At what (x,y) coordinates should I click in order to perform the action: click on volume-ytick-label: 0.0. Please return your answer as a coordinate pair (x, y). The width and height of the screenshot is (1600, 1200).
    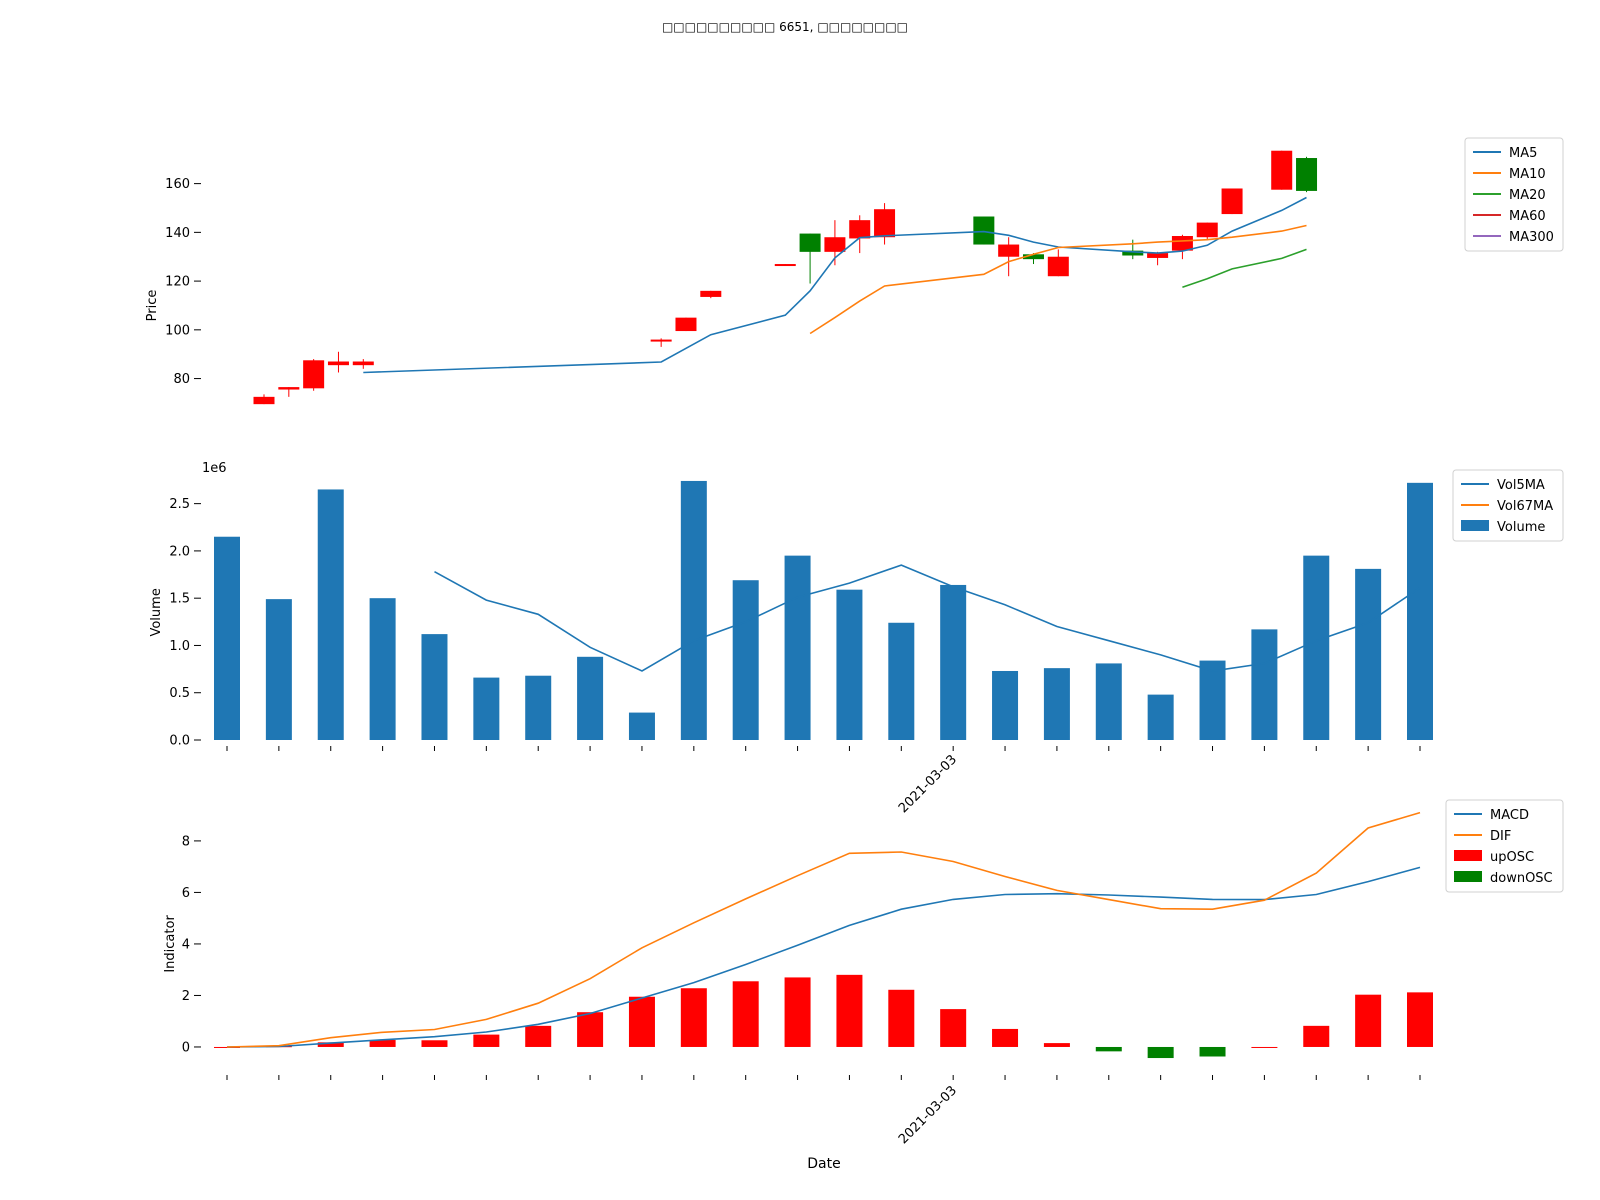
    Looking at the image, I should click on (179, 741).